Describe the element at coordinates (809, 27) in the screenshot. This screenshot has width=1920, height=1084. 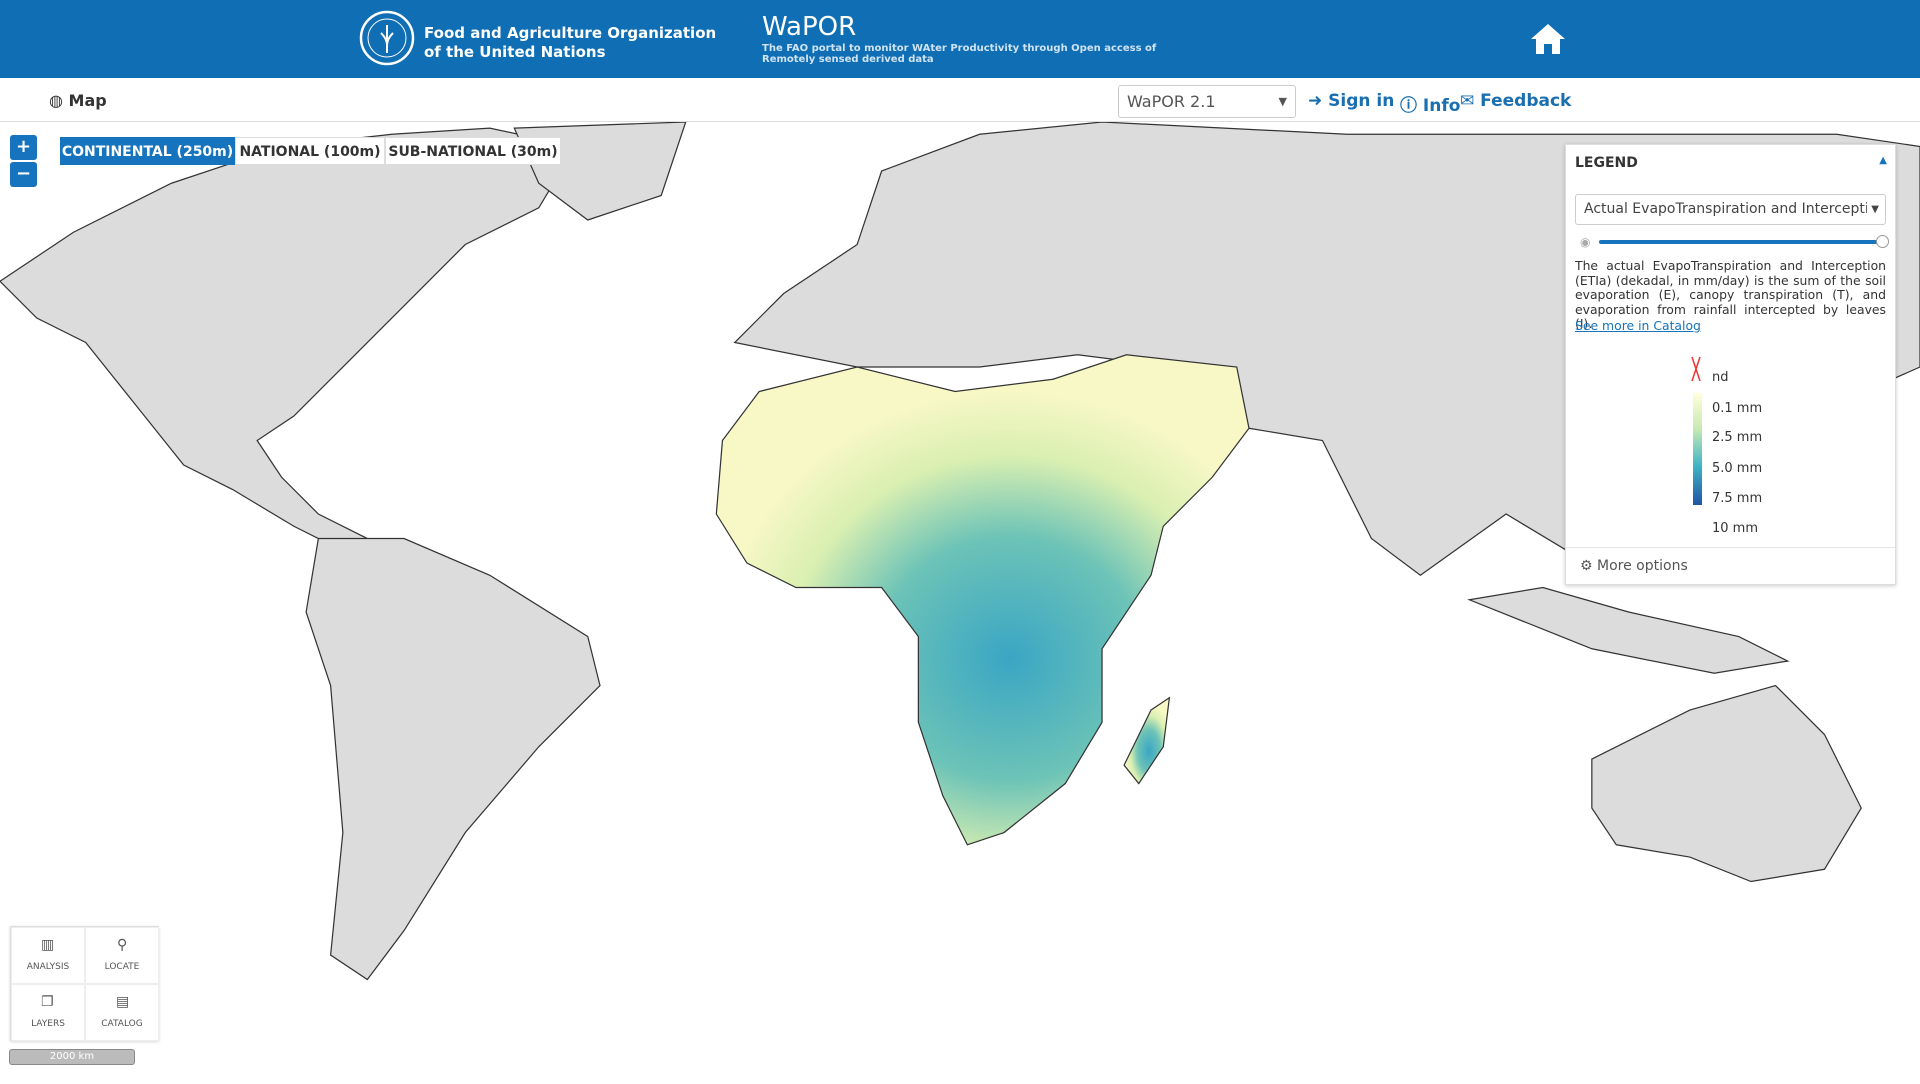
I see `app-title: WaPOR` at that location.